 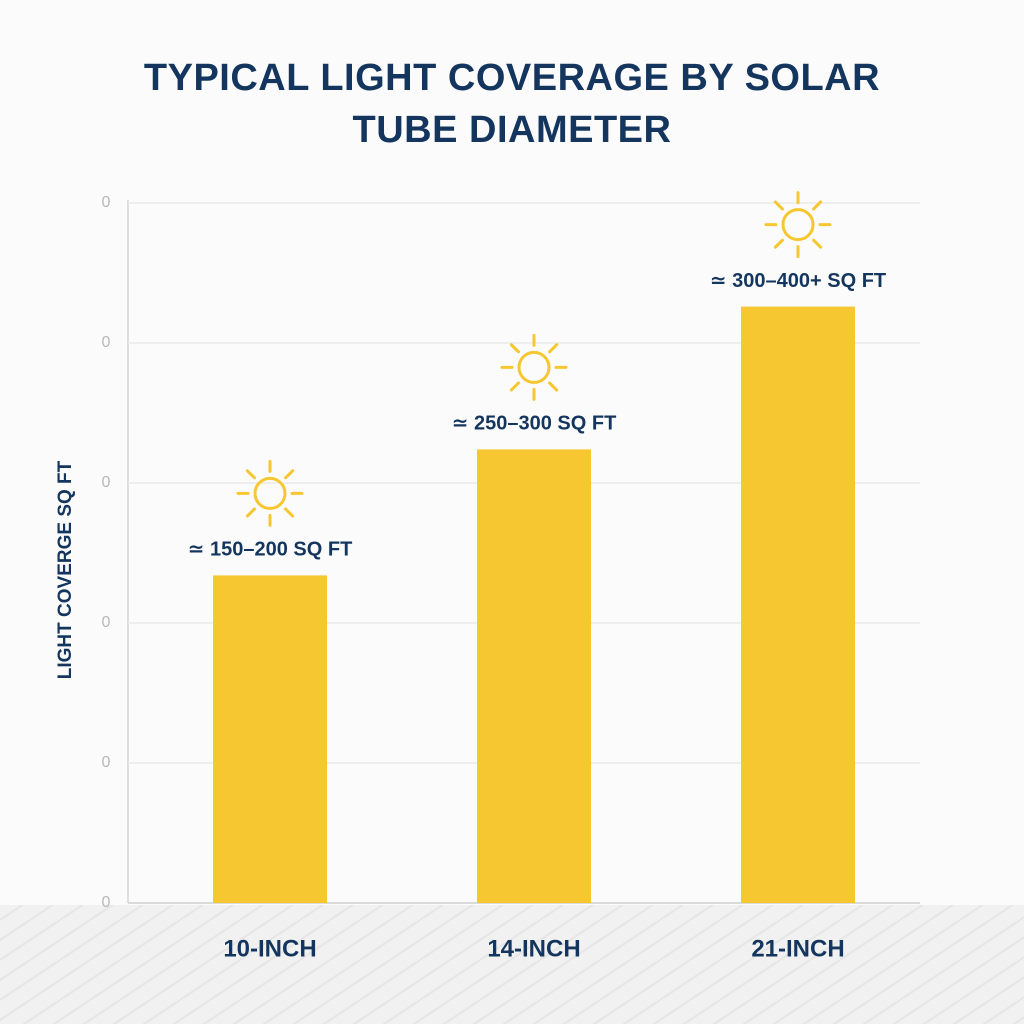 What do you see at coordinates (512, 964) in the screenshot?
I see `floor-pattern` at bounding box center [512, 964].